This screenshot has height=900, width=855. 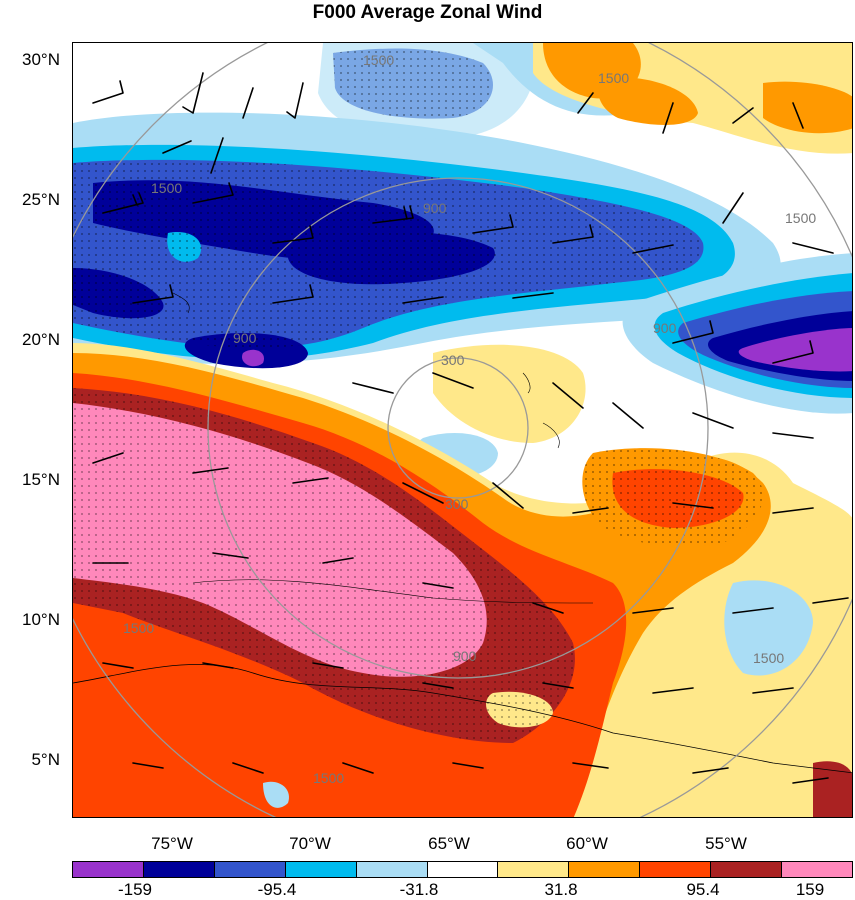 What do you see at coordinates (800, 218) in the screenshot?
I see `ring-label-1500-e: 1500` at bounding box center [800, 218].